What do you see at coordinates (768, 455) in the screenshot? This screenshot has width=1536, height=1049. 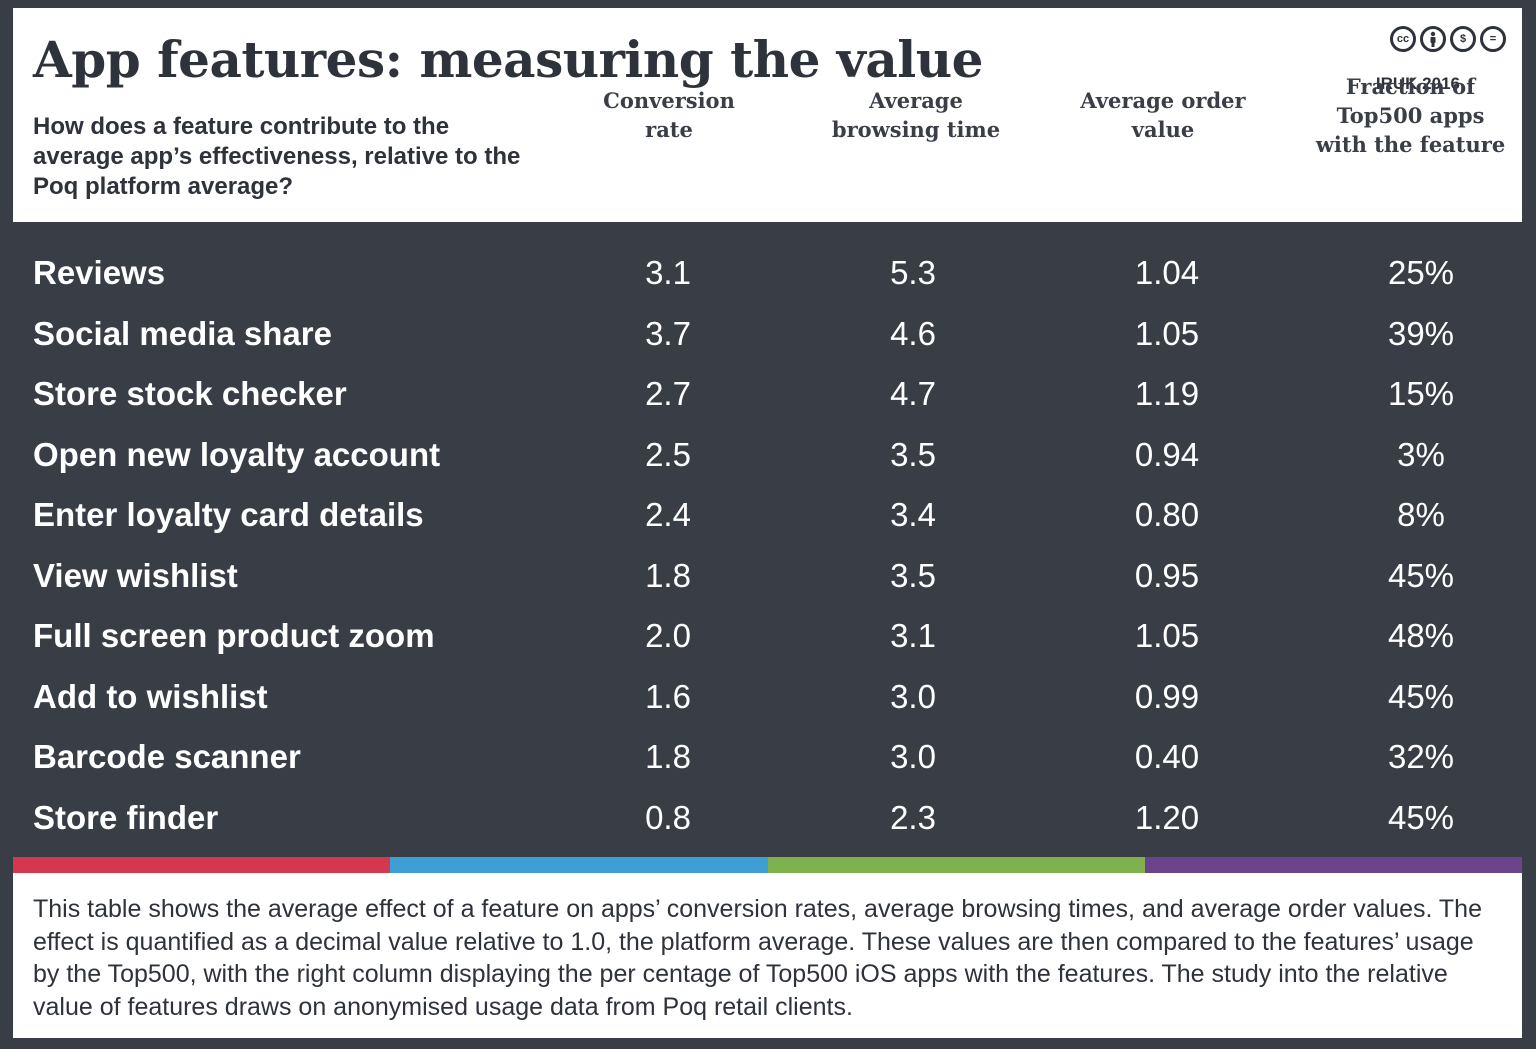 I see `table-row: Open new loyalty account 2.5 3.5 0.94 3%` at bounding box center [768, 455].